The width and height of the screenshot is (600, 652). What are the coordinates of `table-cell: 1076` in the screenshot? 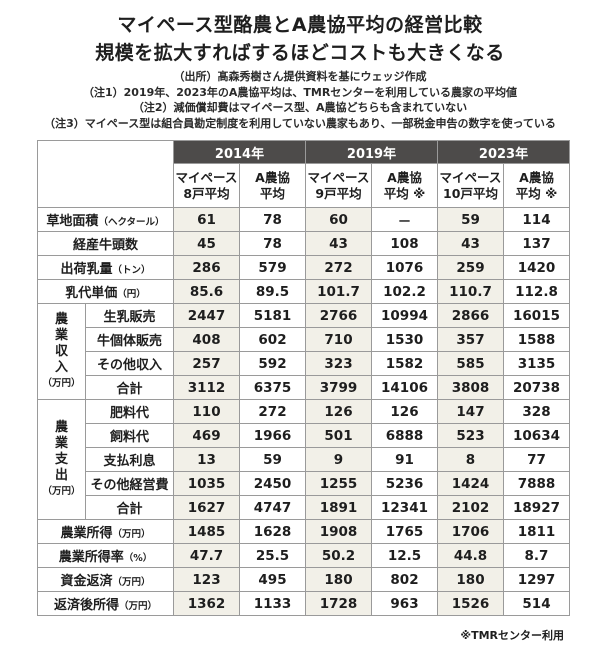 It's located at (404, 267).